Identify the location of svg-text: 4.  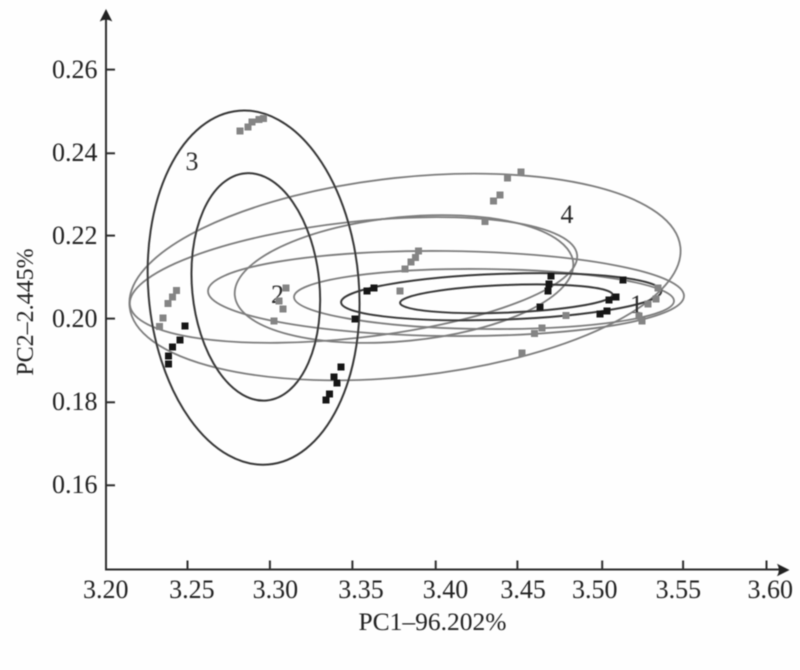
(567, 214).